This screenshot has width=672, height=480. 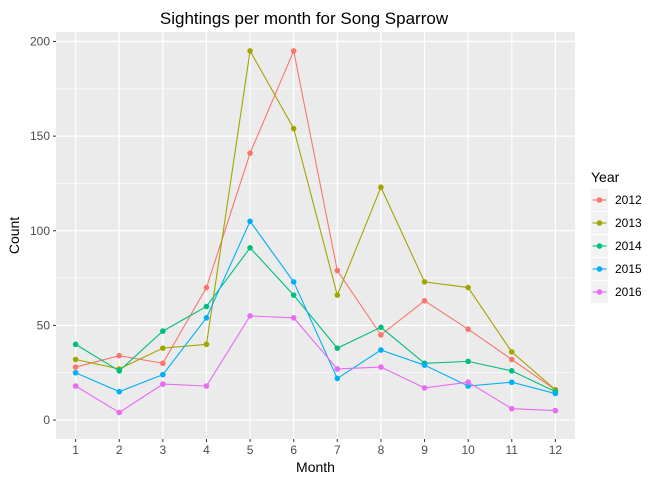 I want to click on x-tick-label: 7, so click(x=337, y=450).